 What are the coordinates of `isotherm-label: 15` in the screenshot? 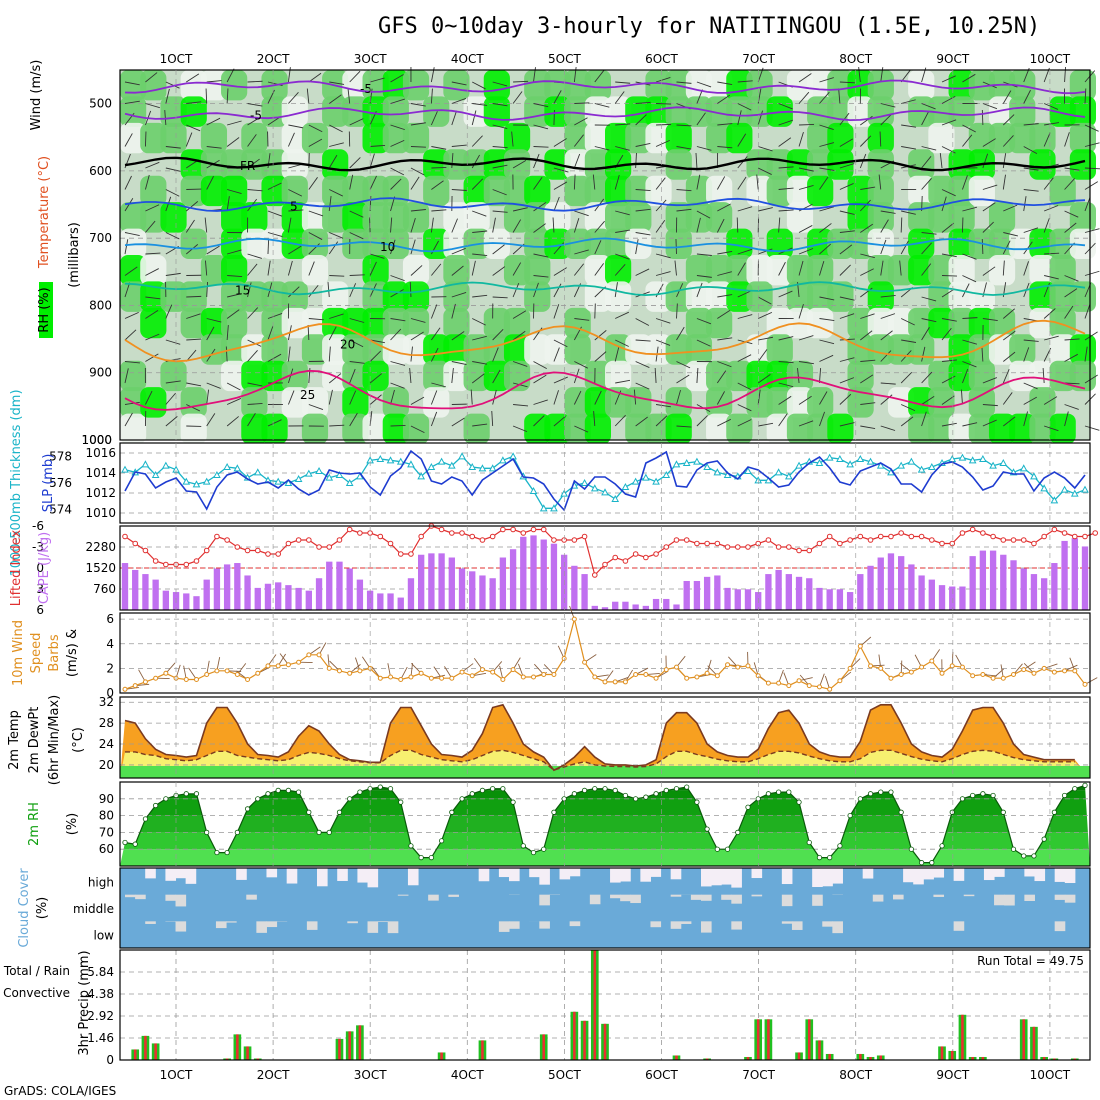 It's located at (242, 291).